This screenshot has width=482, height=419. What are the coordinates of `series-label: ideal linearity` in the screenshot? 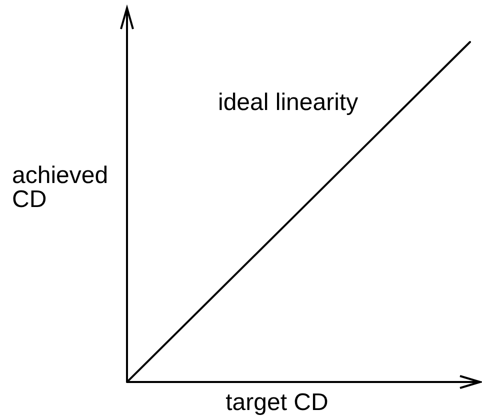 It's located at (288, 102).